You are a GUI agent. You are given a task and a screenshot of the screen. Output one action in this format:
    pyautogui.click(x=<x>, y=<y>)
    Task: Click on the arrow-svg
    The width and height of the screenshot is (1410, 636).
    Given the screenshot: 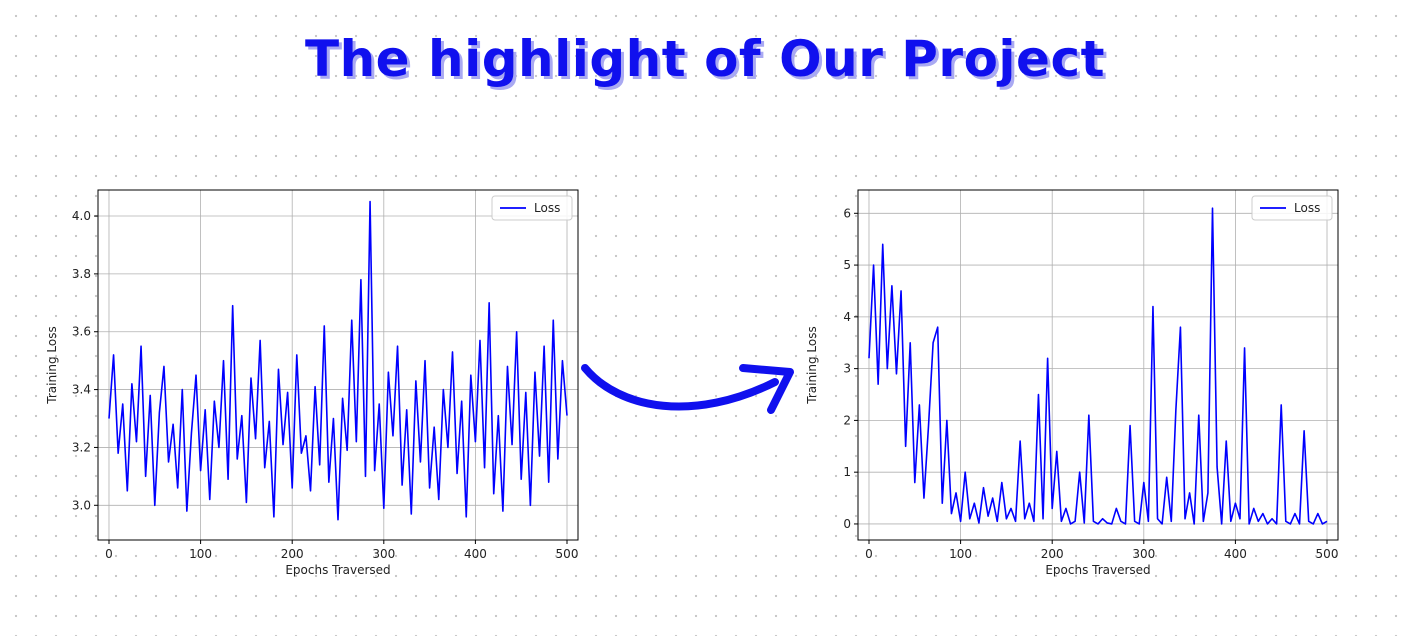 What is the action you would take?
    pyautogui.click(x=687, y=389)
    